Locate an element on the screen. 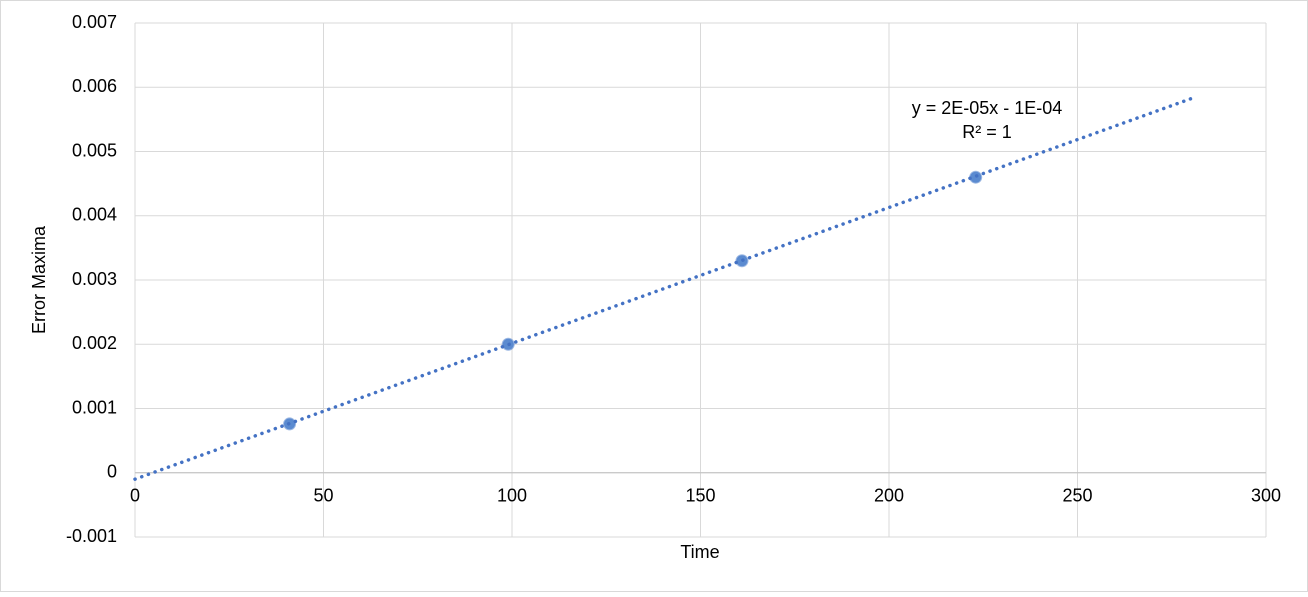 The height and width of the screenshot is (597, 1308). trendline-equation: y = 2E-05x - 1E-04 is located at coordinates (987, 108).